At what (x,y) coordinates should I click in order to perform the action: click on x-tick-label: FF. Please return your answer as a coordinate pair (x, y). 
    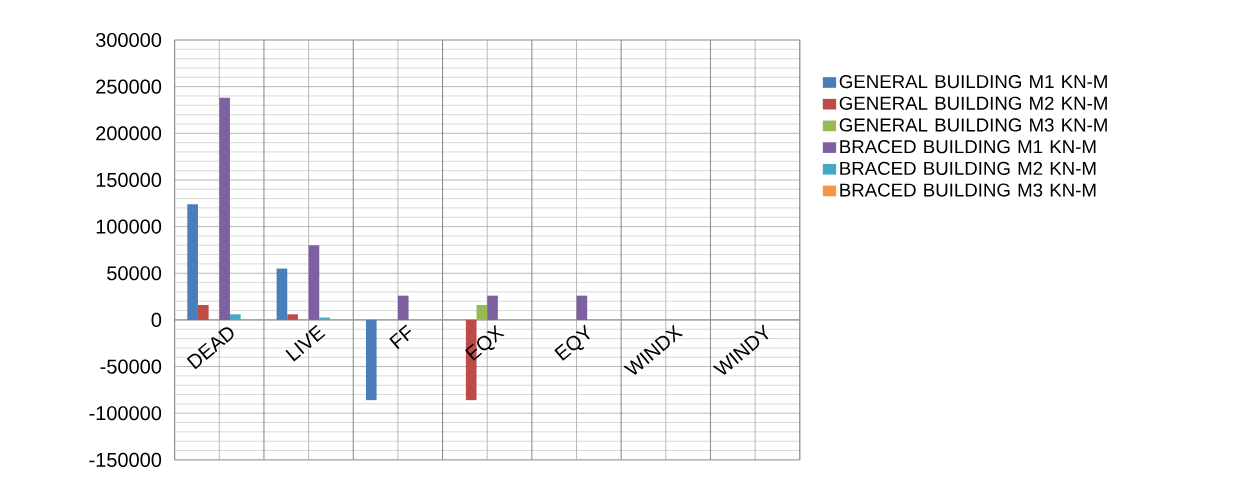
    Looking at the image, I should click on (400, 337).